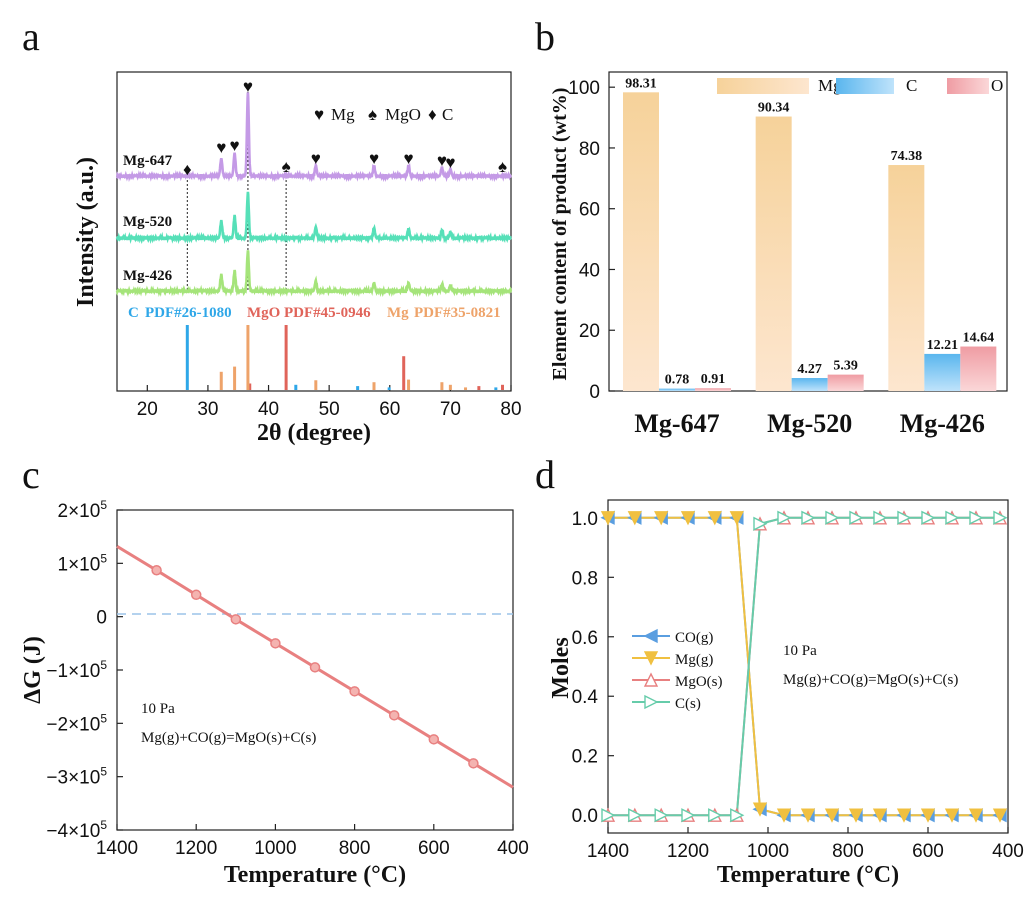 The width and height of the screenshot is (1032, 899). I want to click on panel-a-reference-sticks, so click(345, 357).